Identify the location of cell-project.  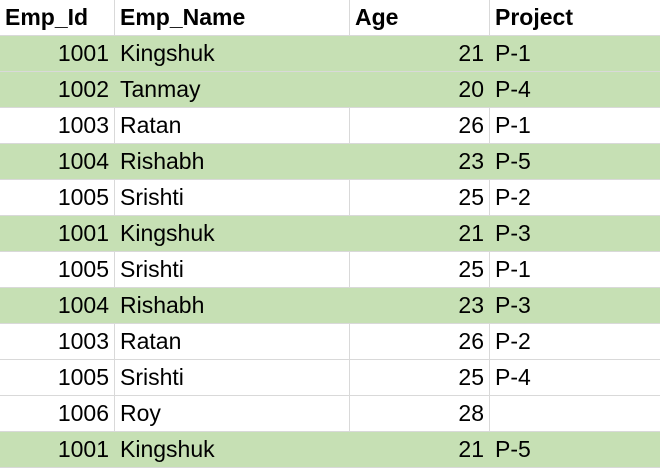
(575, 413).